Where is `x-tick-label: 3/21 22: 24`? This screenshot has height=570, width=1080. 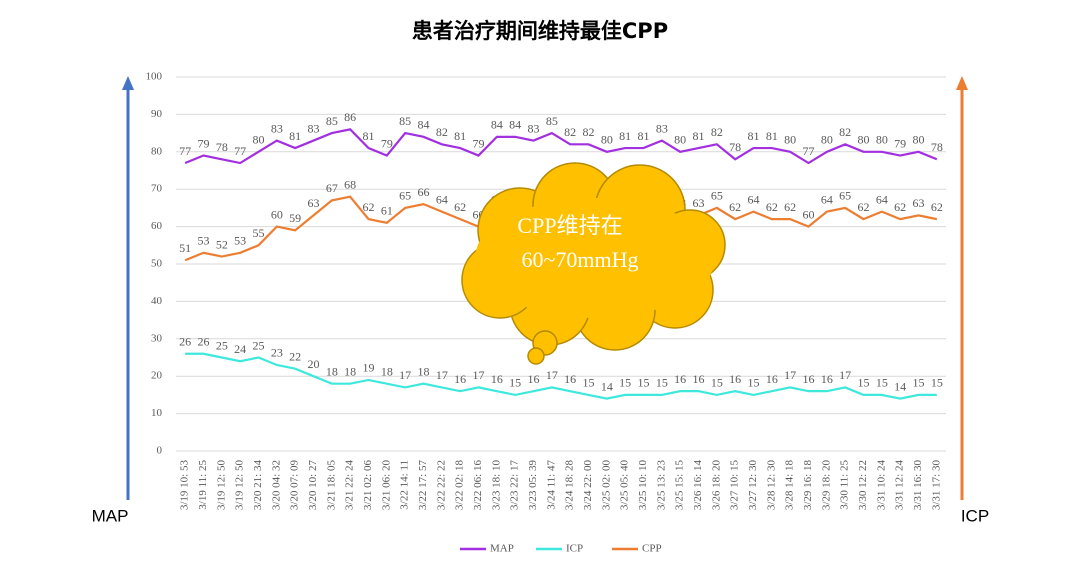 x-tick-label: 3/21 22: 24 is located at coordinates (350, 485).